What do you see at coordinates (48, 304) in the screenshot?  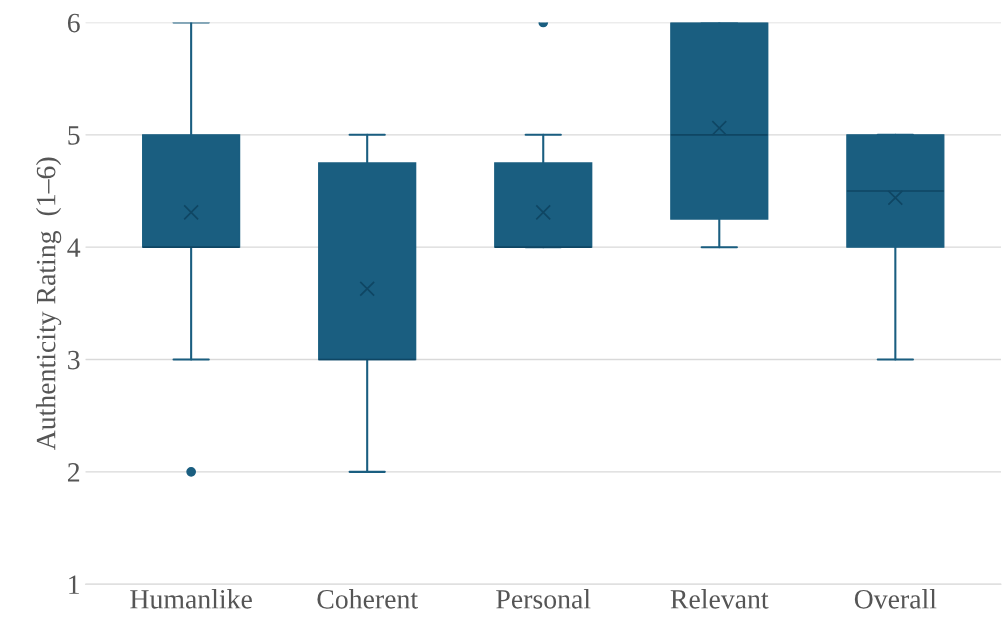 I see `y-axis-title: Authenticity Rating (1–6)` at bounding box center [48, 304].